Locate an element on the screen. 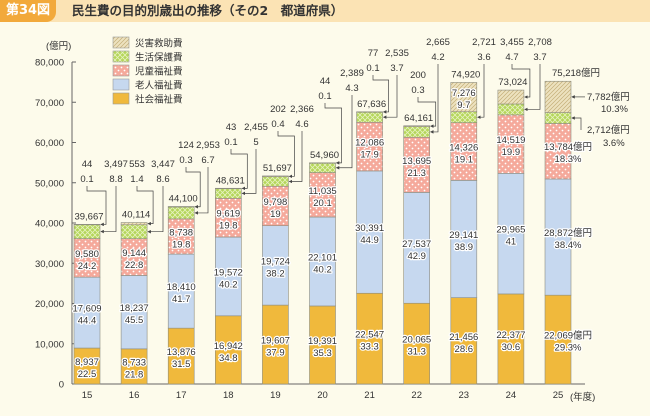 The image size is (650, 416). legend-label: 老人福祉費 is located at coordinates (159, 86).